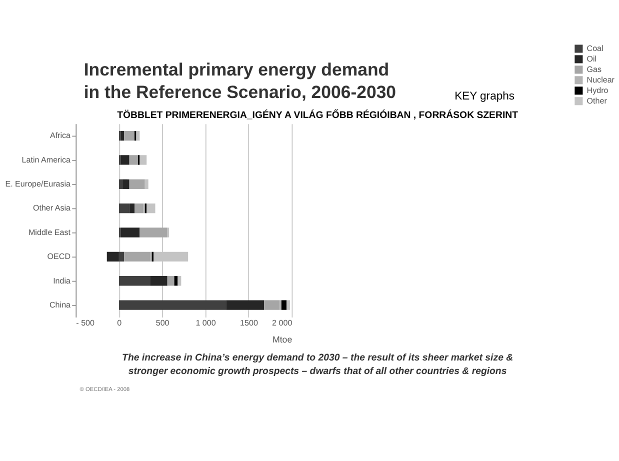  What do you see at coordinates (318, 365) in the screenshot?
I see `text: The increase in China’s energy demand to 2030 – the result of its sheer market size & stronger economic growth prospects – dwarfs that of all other countries & regions` at bounding box center [318, 365].